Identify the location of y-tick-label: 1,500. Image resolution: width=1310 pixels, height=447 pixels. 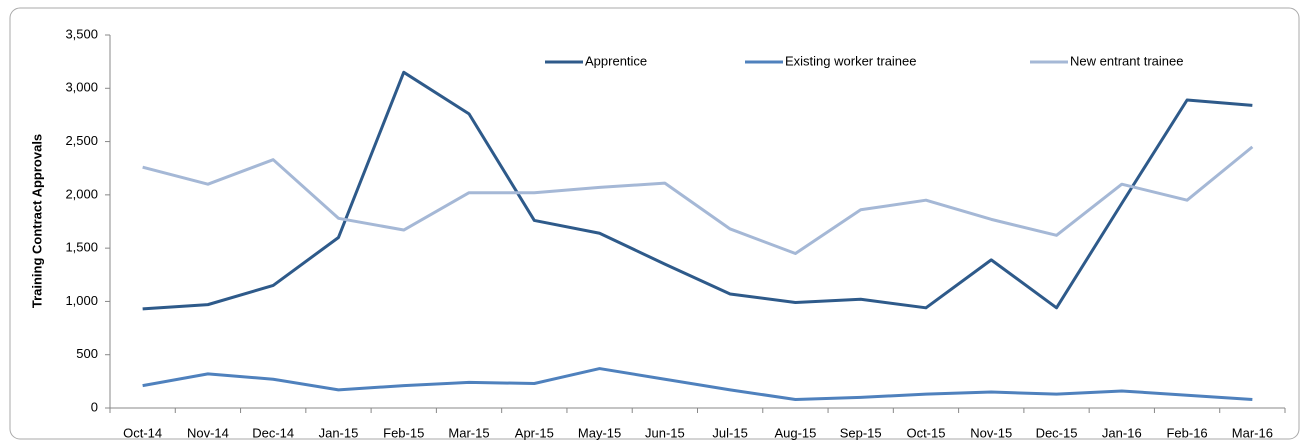
(81, 247).